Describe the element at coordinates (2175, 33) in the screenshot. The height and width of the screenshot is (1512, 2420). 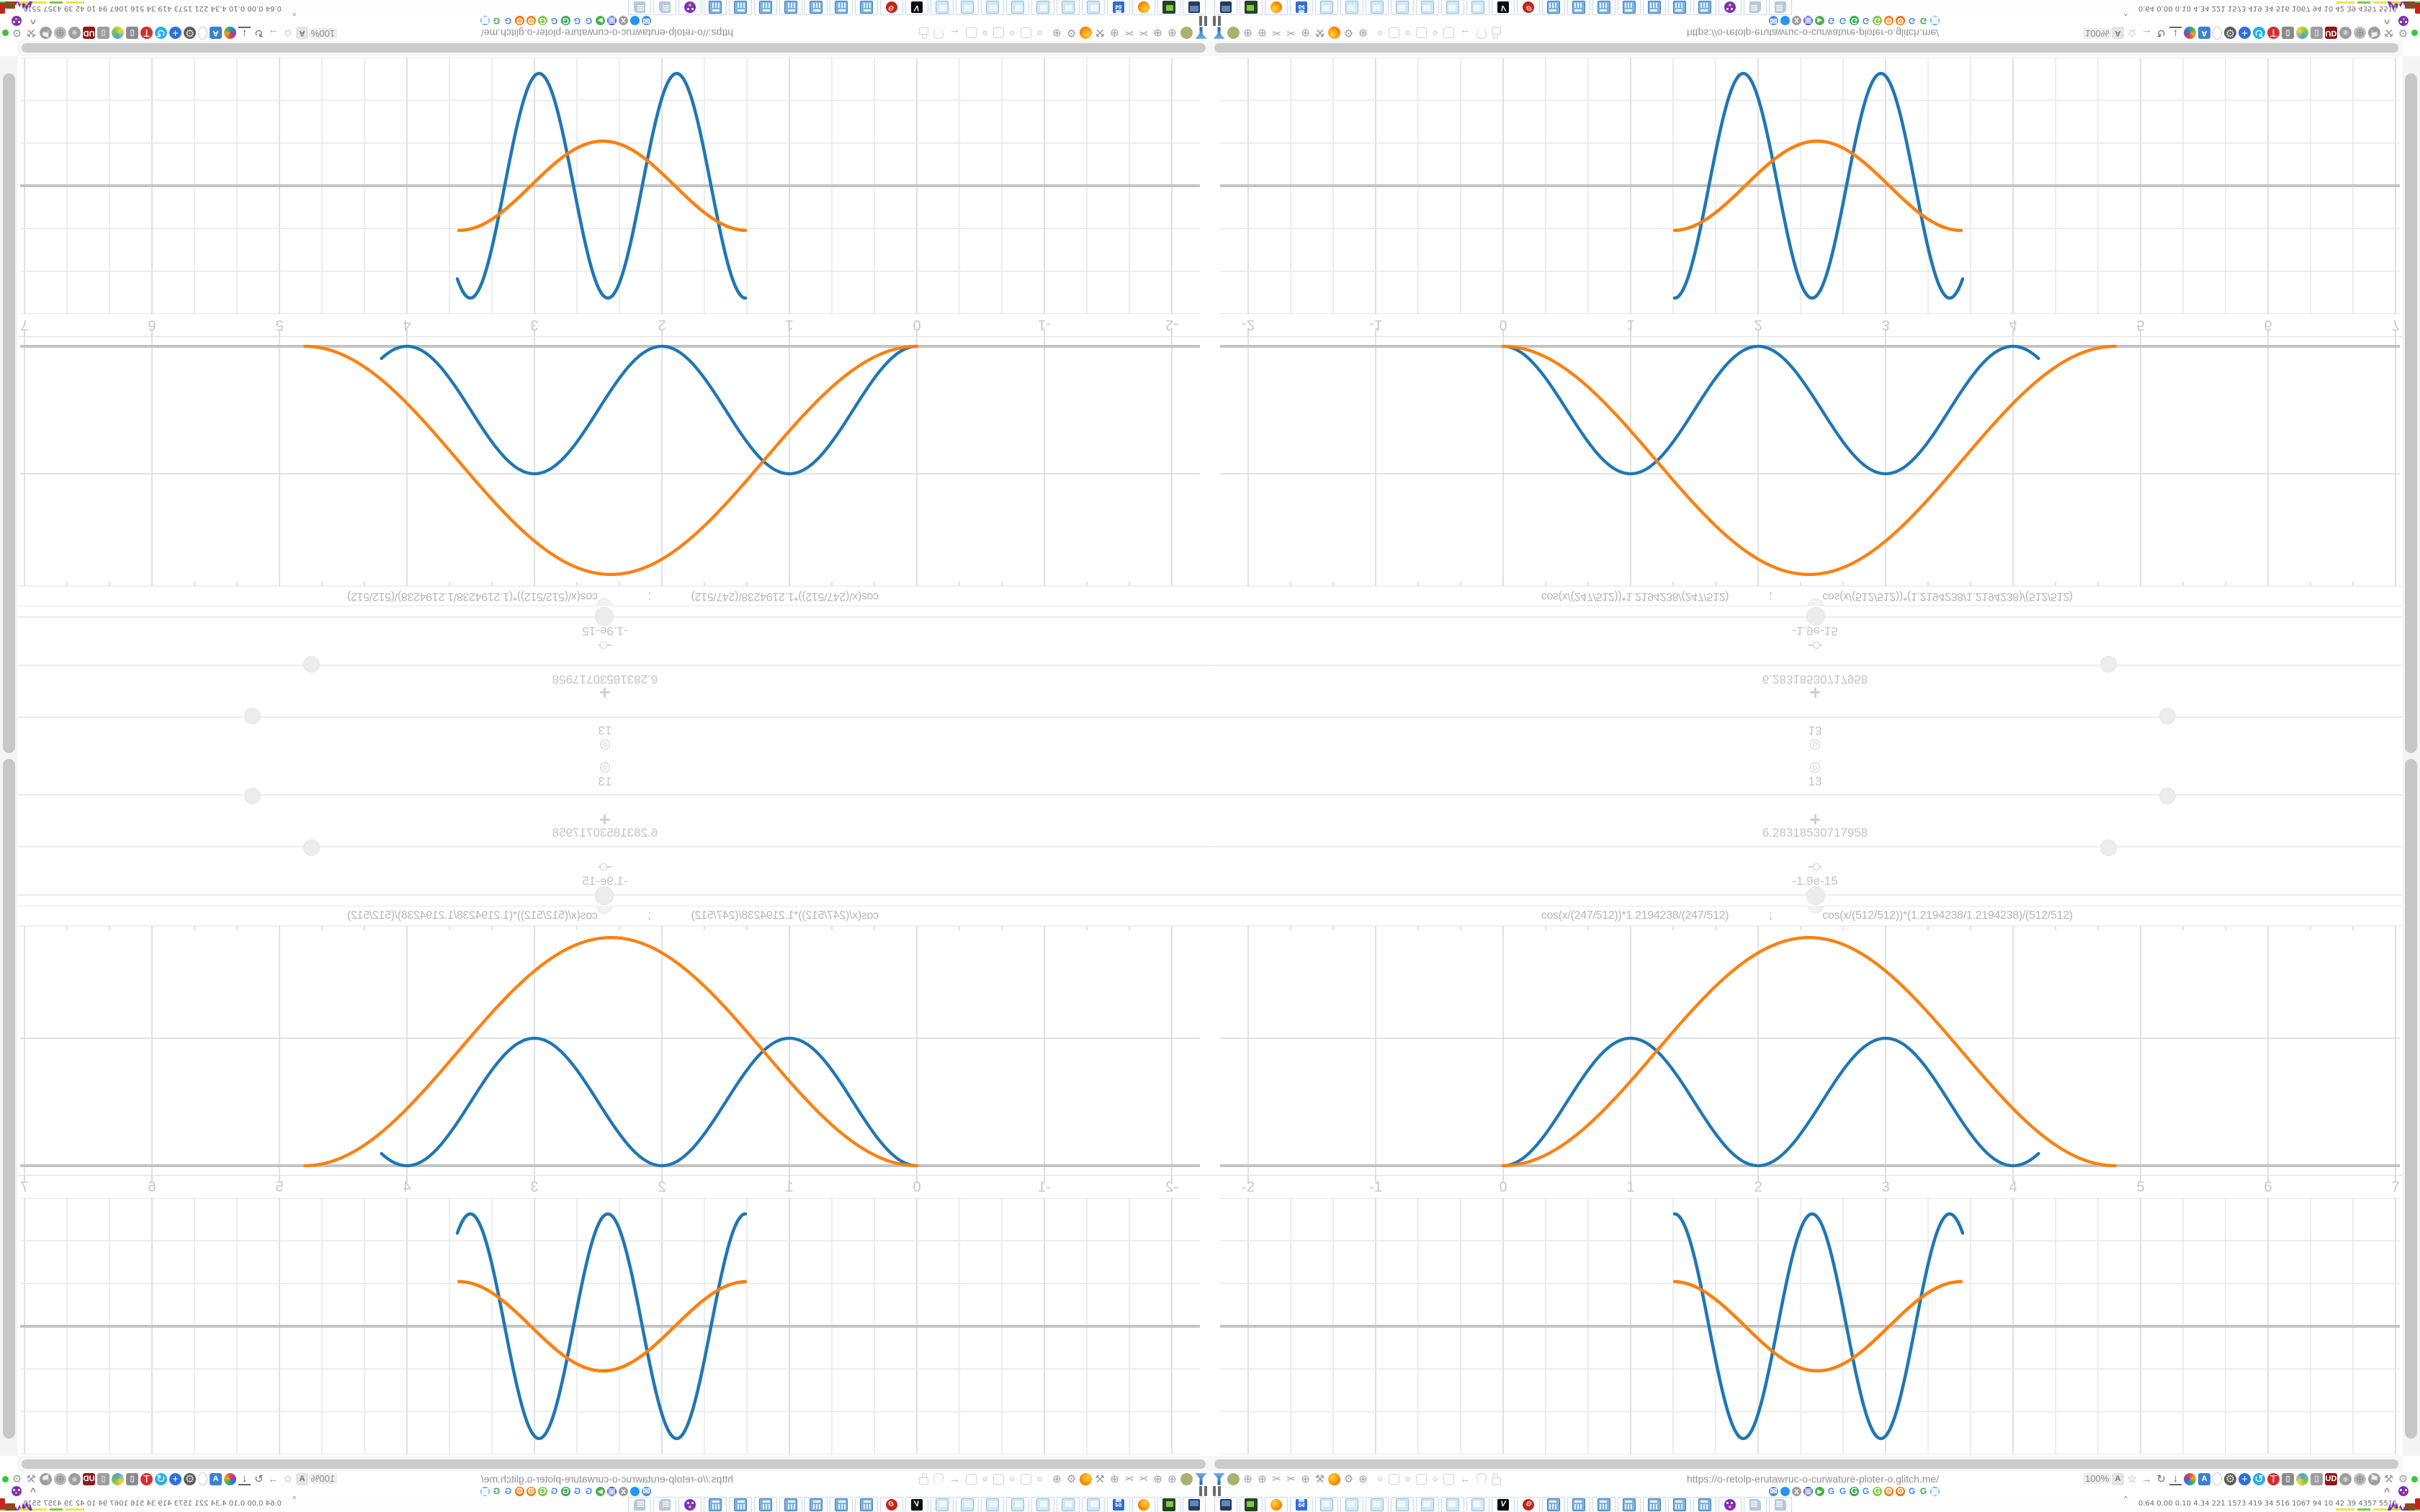
I see `download-icon: ↓` at that location.